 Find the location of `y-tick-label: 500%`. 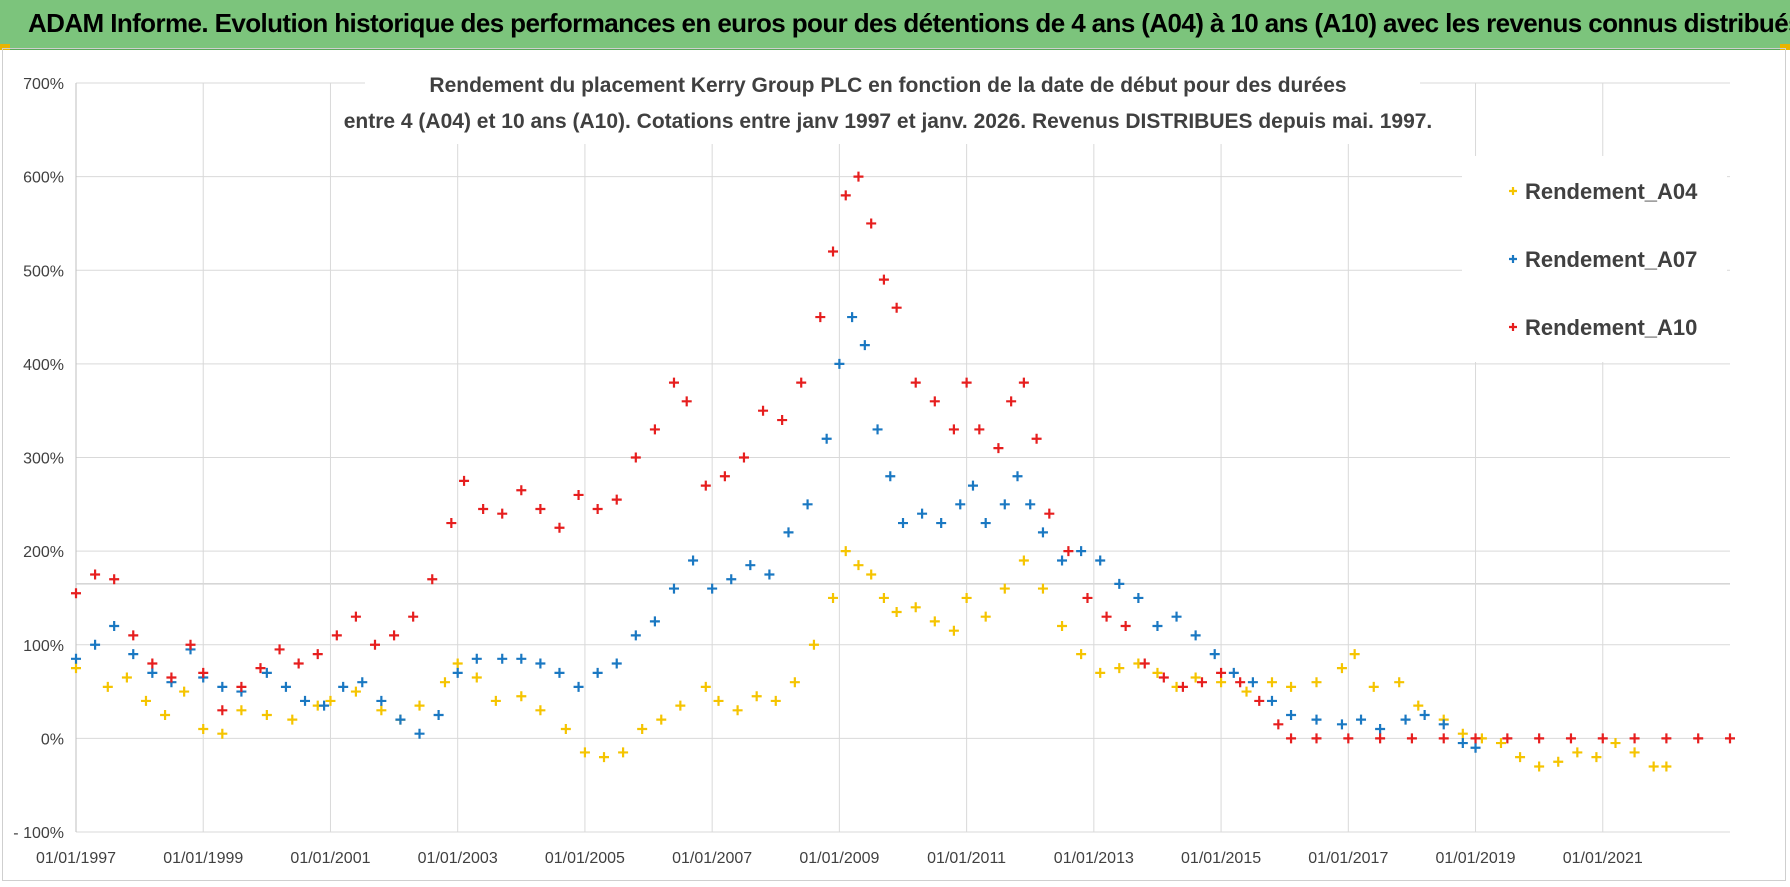

y-tick-label: 500% is located at coordinates (43, 271).